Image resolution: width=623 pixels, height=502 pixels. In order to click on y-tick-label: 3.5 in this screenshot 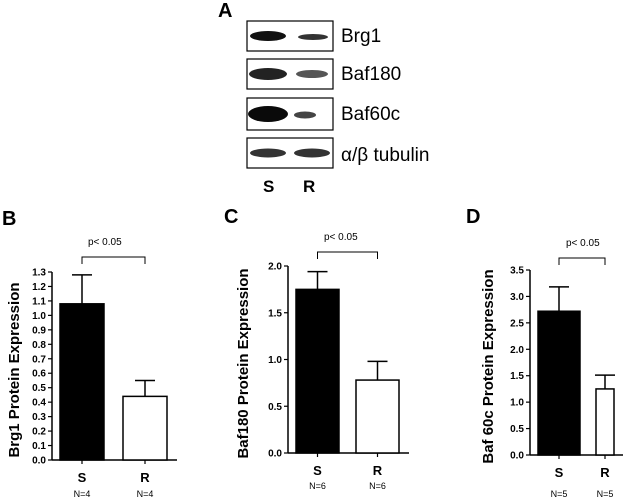, I will do `click(517, 271)`.